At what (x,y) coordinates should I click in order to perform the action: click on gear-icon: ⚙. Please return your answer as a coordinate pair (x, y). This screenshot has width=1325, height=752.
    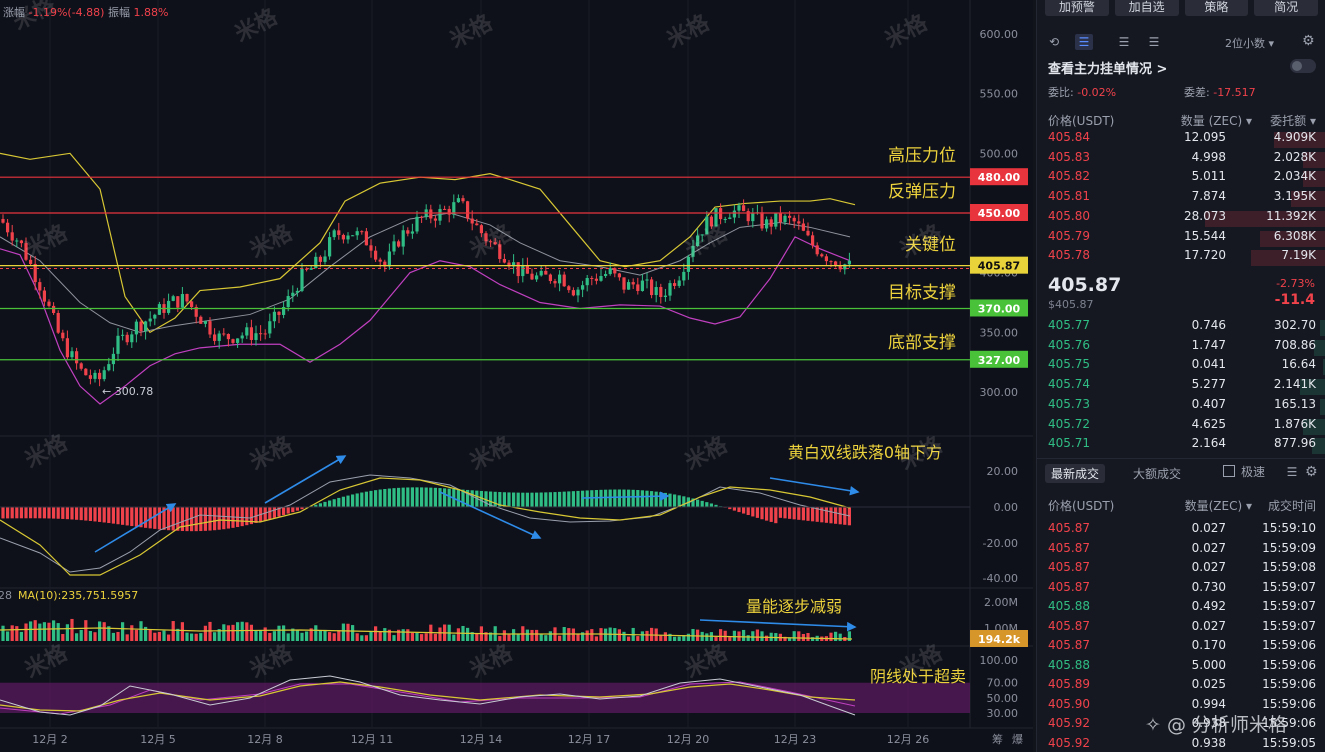
    Looking at the image, I should click on (1308, 41).